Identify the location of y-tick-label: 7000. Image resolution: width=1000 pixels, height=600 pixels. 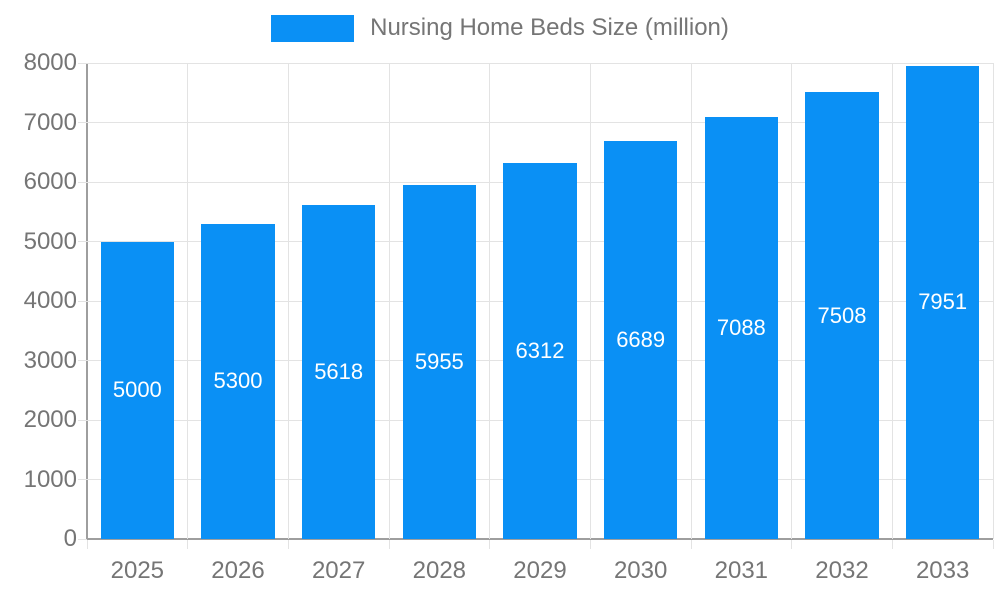
(50, 122).